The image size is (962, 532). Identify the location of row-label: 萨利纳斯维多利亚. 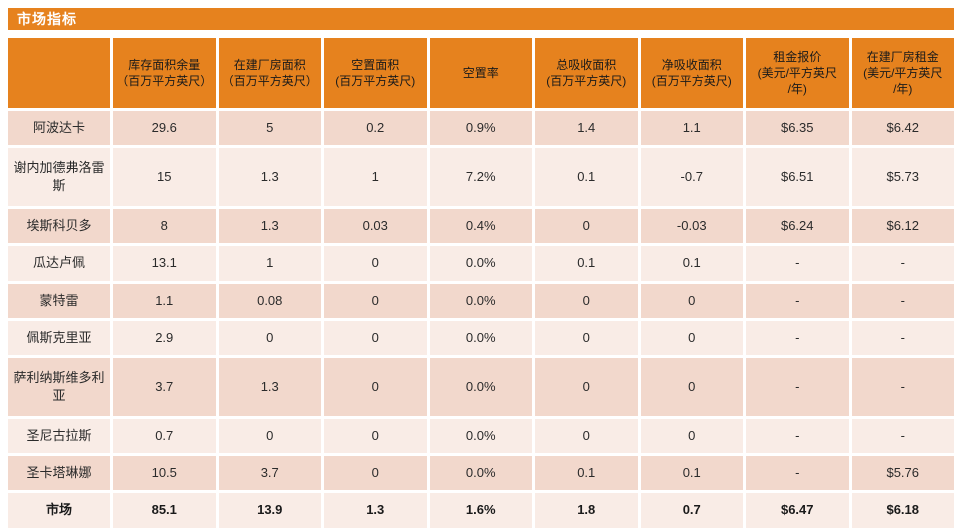
(59, 386).